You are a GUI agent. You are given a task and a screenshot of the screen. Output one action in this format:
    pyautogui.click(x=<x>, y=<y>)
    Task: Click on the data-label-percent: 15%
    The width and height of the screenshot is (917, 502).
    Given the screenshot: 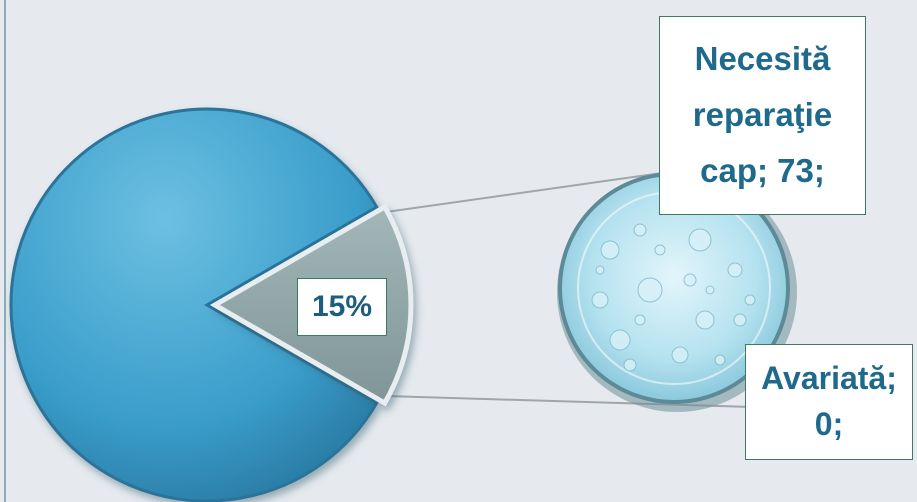 What is the action you would take?
    pyautogui.click(x=342, y=307)
    